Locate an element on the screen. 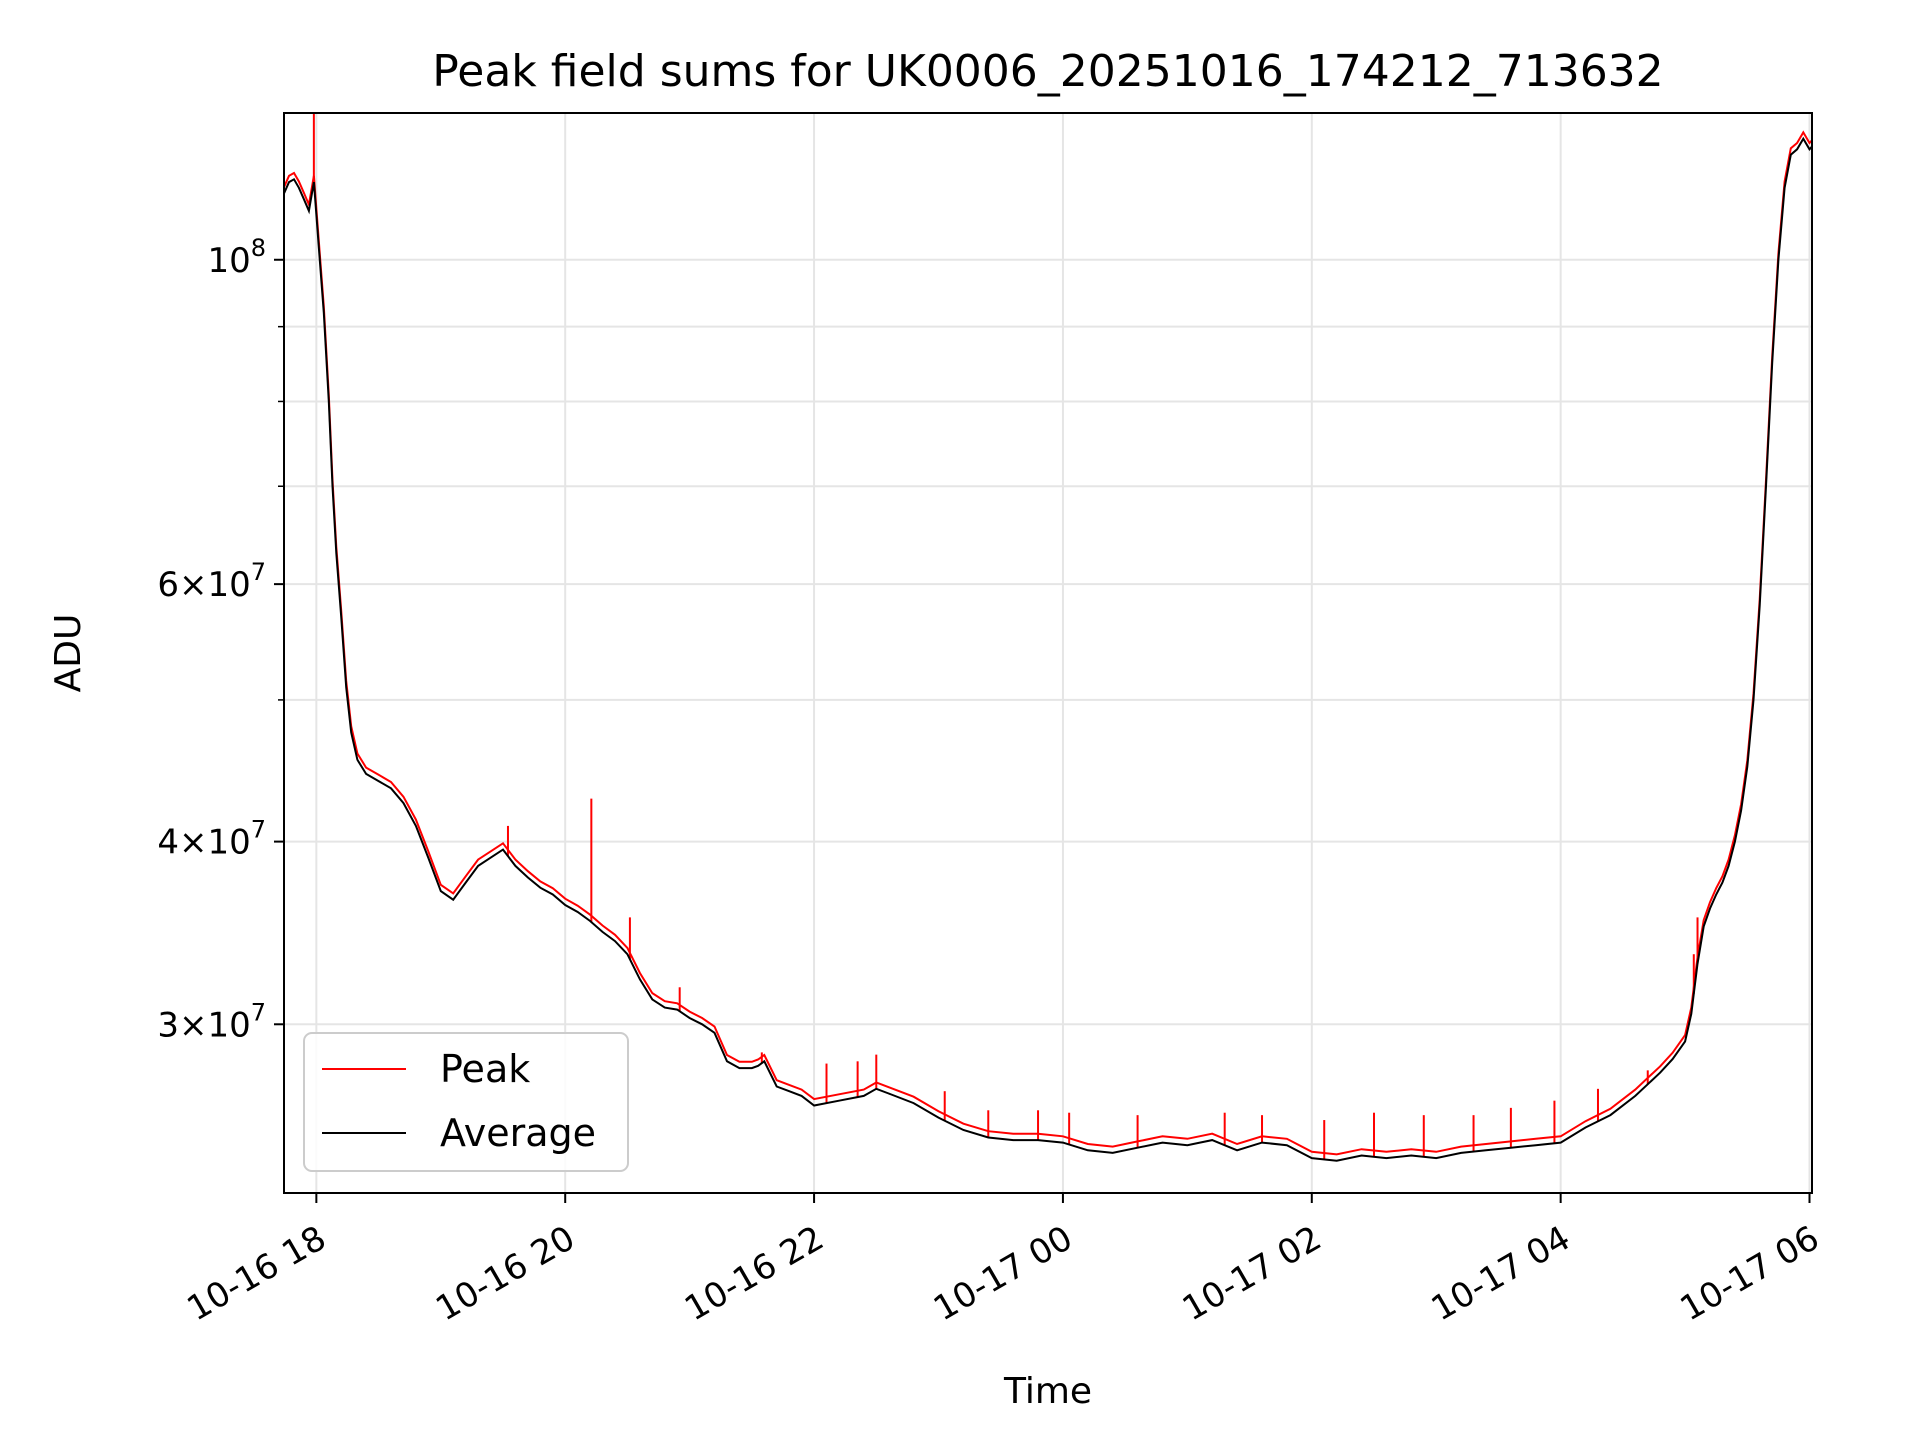  y-tick-label: 6×107 is located at coordinates (211, 581).